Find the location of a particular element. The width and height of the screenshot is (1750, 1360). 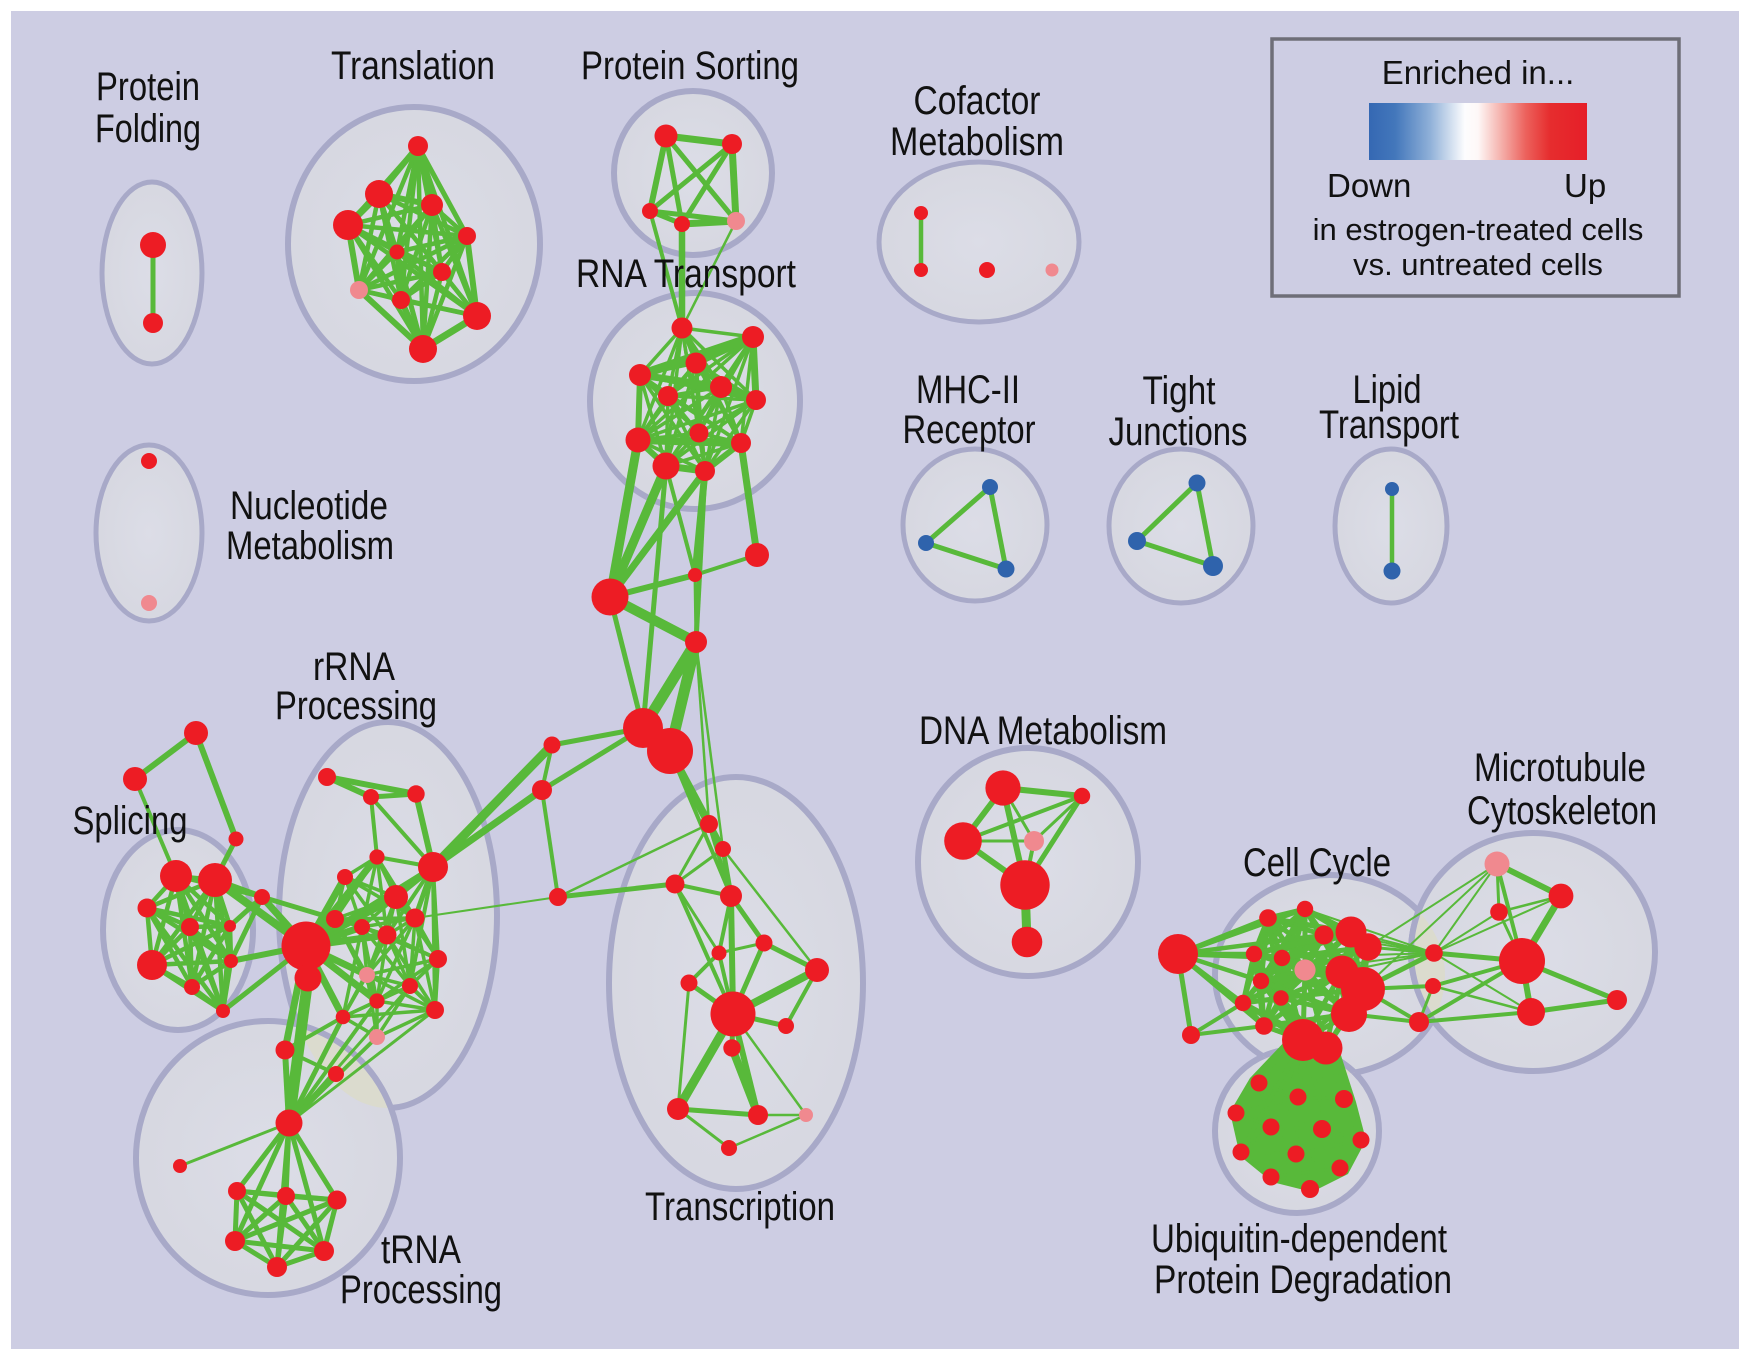

svg-text: Ubiquitin-dependent is located at coordinates (1299, 1239).